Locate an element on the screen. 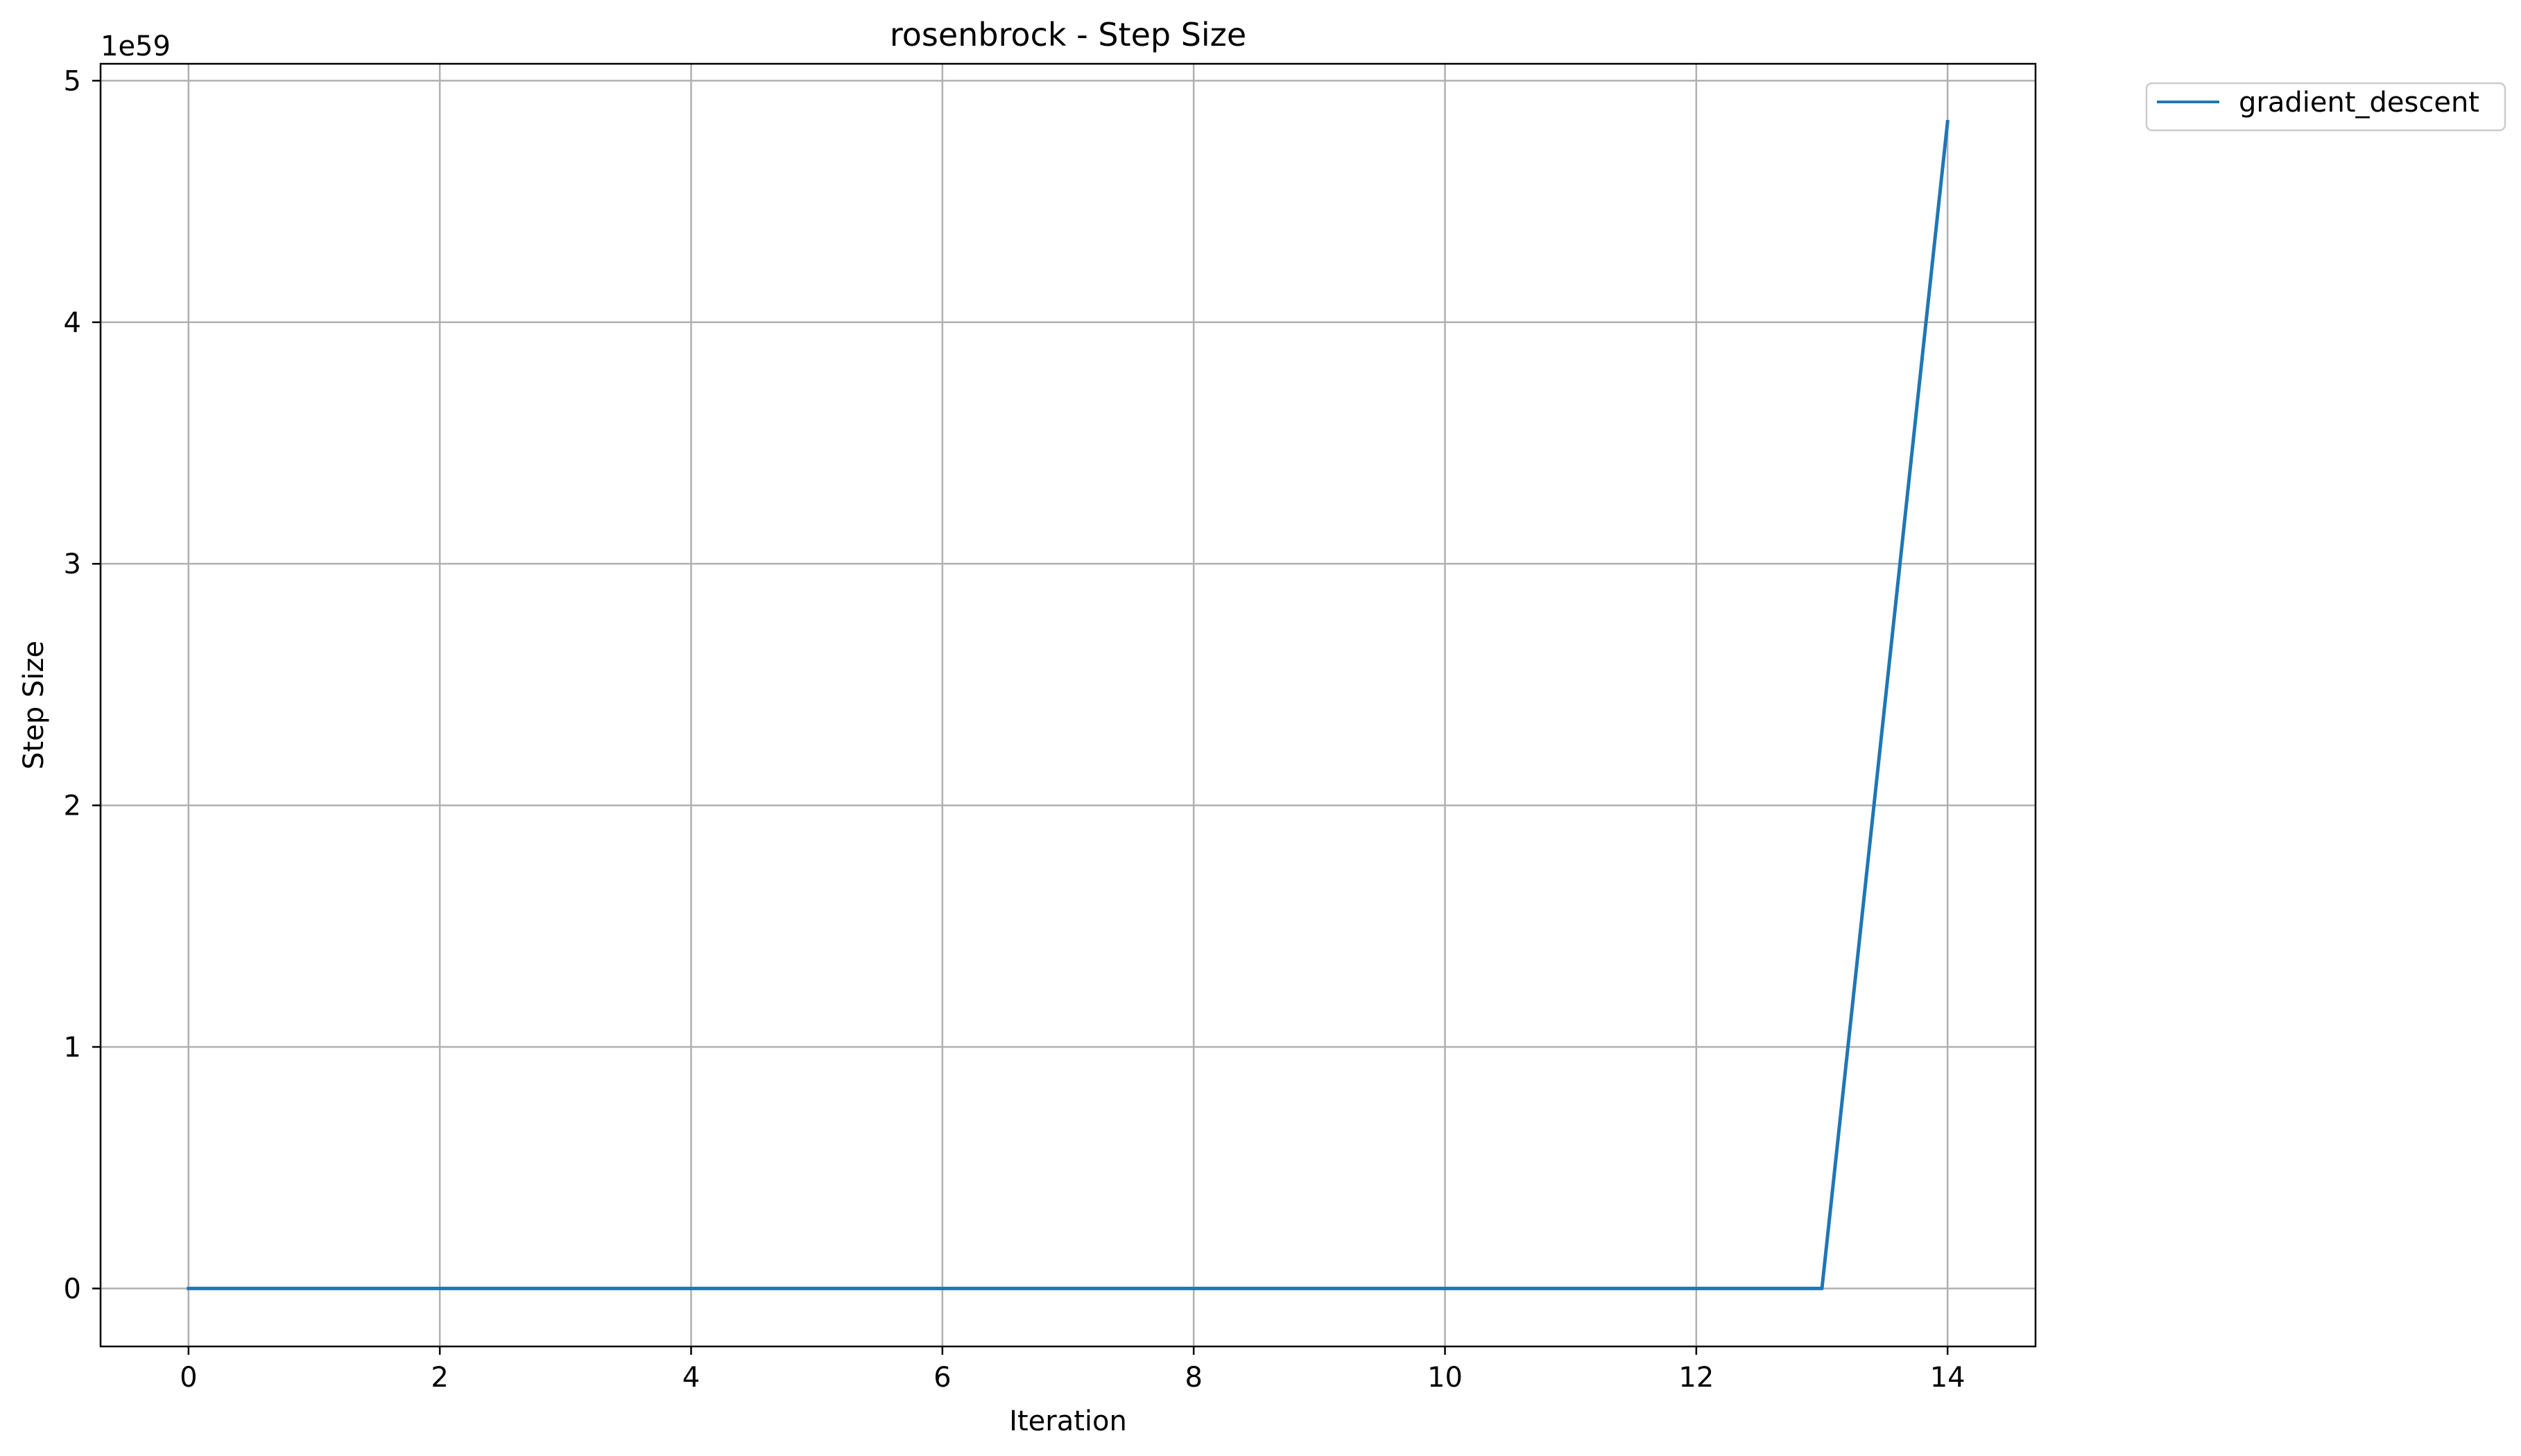 This screenshot has height=1456, width=2521. legend-frame is located at coordinates (2325, 107).